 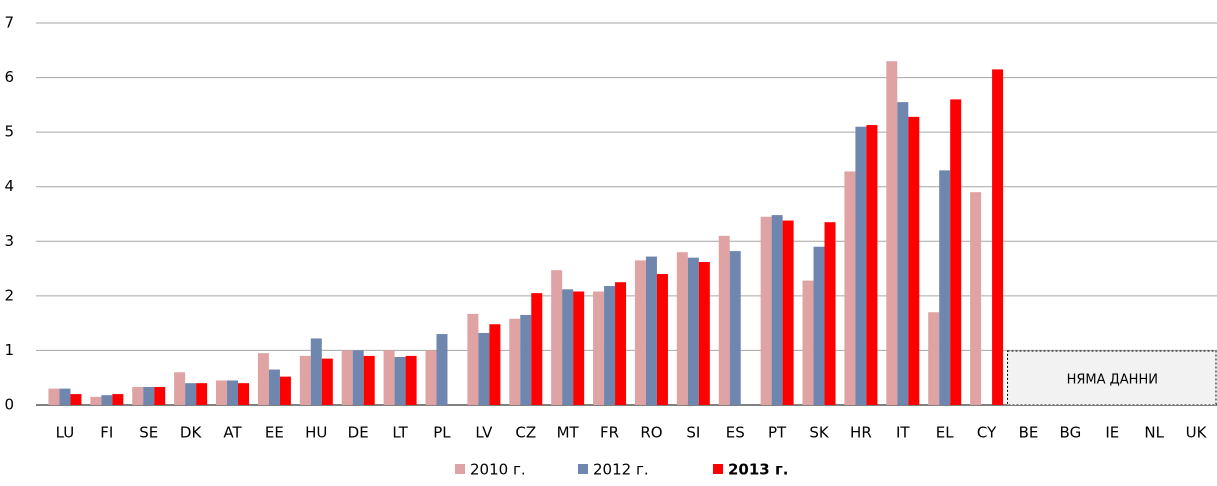 I want to click on x-tick-label: PL, so click(x=442, y=433).